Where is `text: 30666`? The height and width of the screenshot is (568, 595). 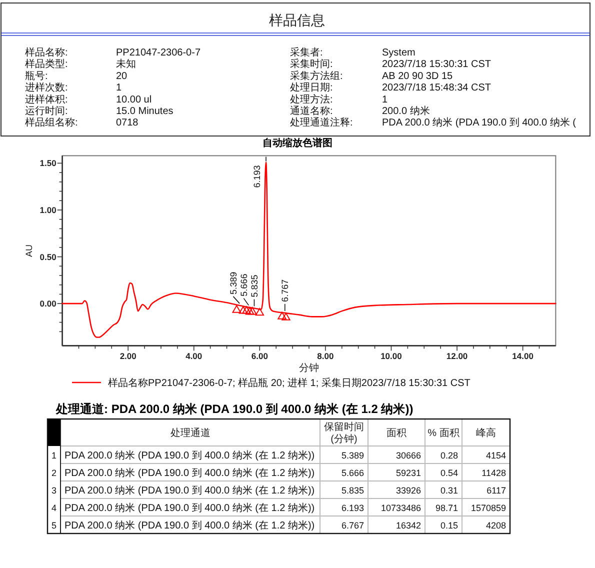
text: 30666 is located at coordinates (408, 455).